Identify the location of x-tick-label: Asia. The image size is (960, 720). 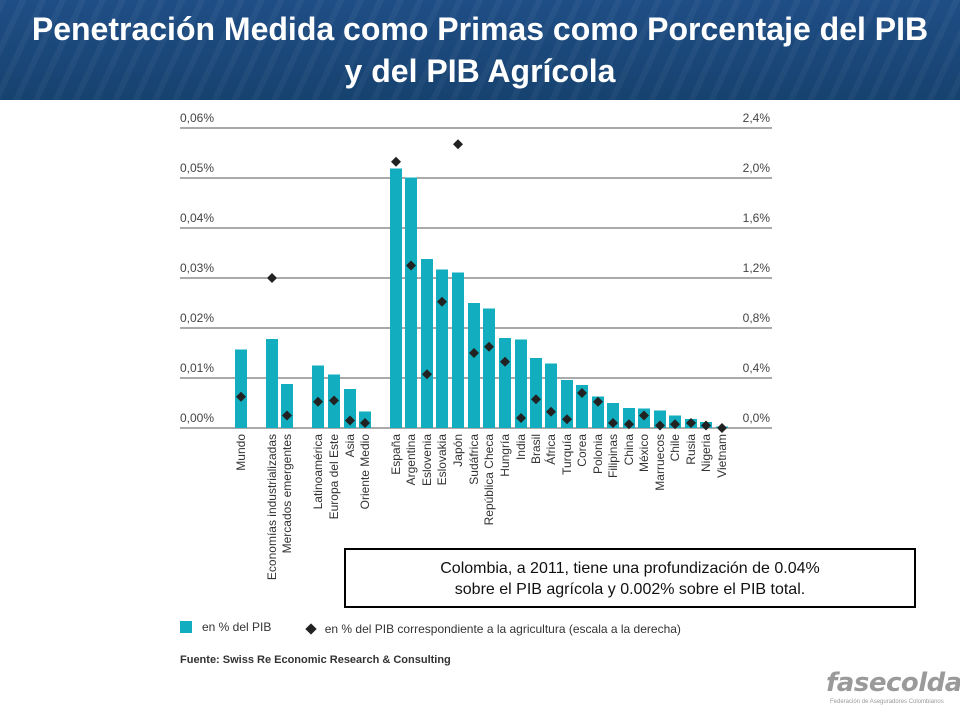
(350, 446).